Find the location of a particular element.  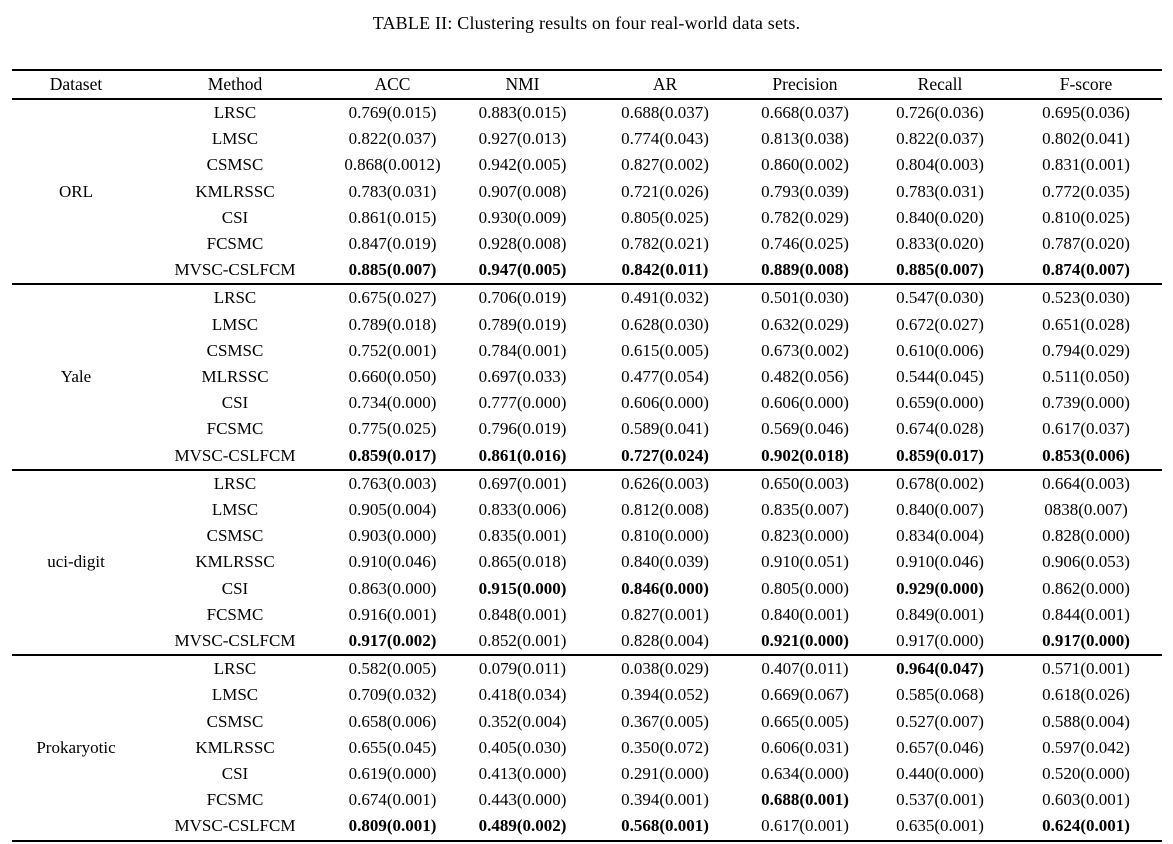

metric-value: 0.688(0.001) is located at coordinates (805, 800).